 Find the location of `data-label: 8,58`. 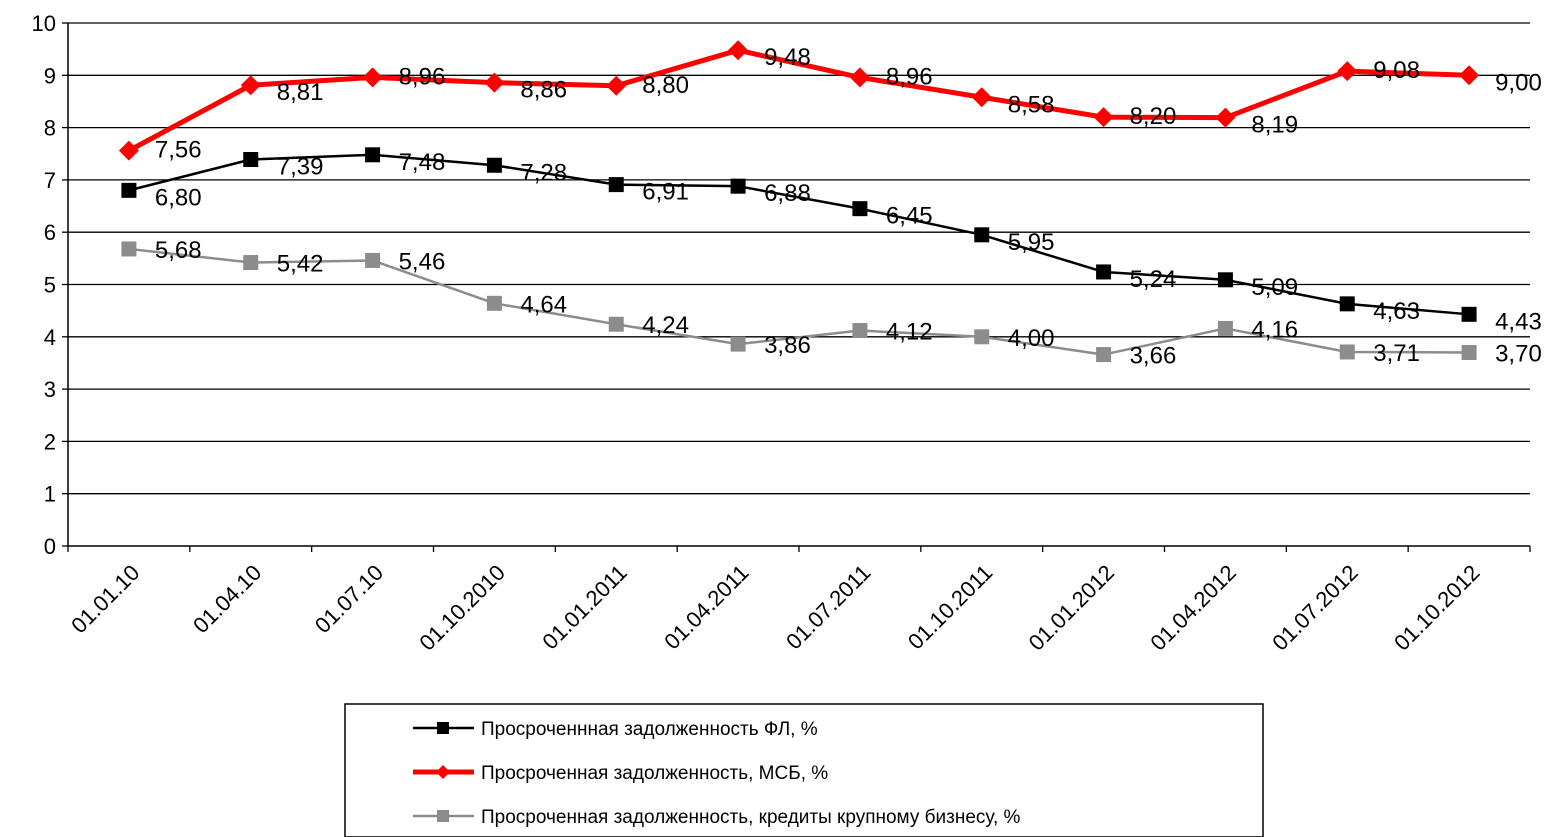

data-label: 8,58 is located at coordinates (1031, 104).